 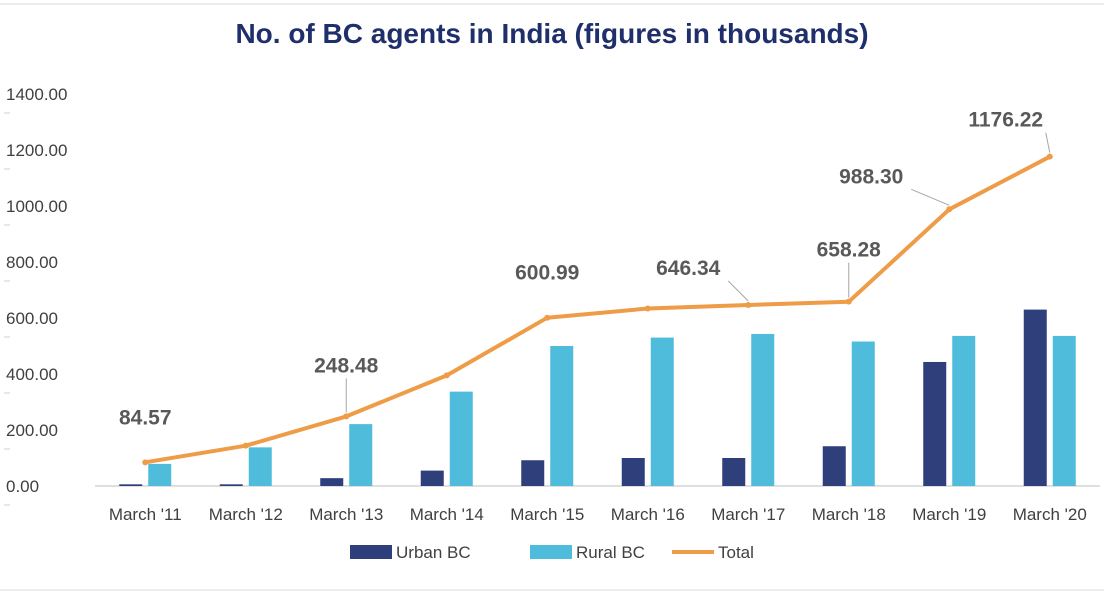 I want to click on y-tick-label: 1200.00, so click(x=36, y=150).